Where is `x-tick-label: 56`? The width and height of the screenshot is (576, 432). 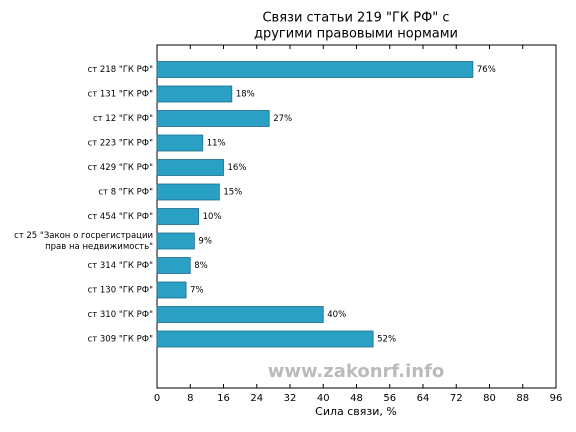
x-tick-label: 56 is located at coordinates (389, 398).